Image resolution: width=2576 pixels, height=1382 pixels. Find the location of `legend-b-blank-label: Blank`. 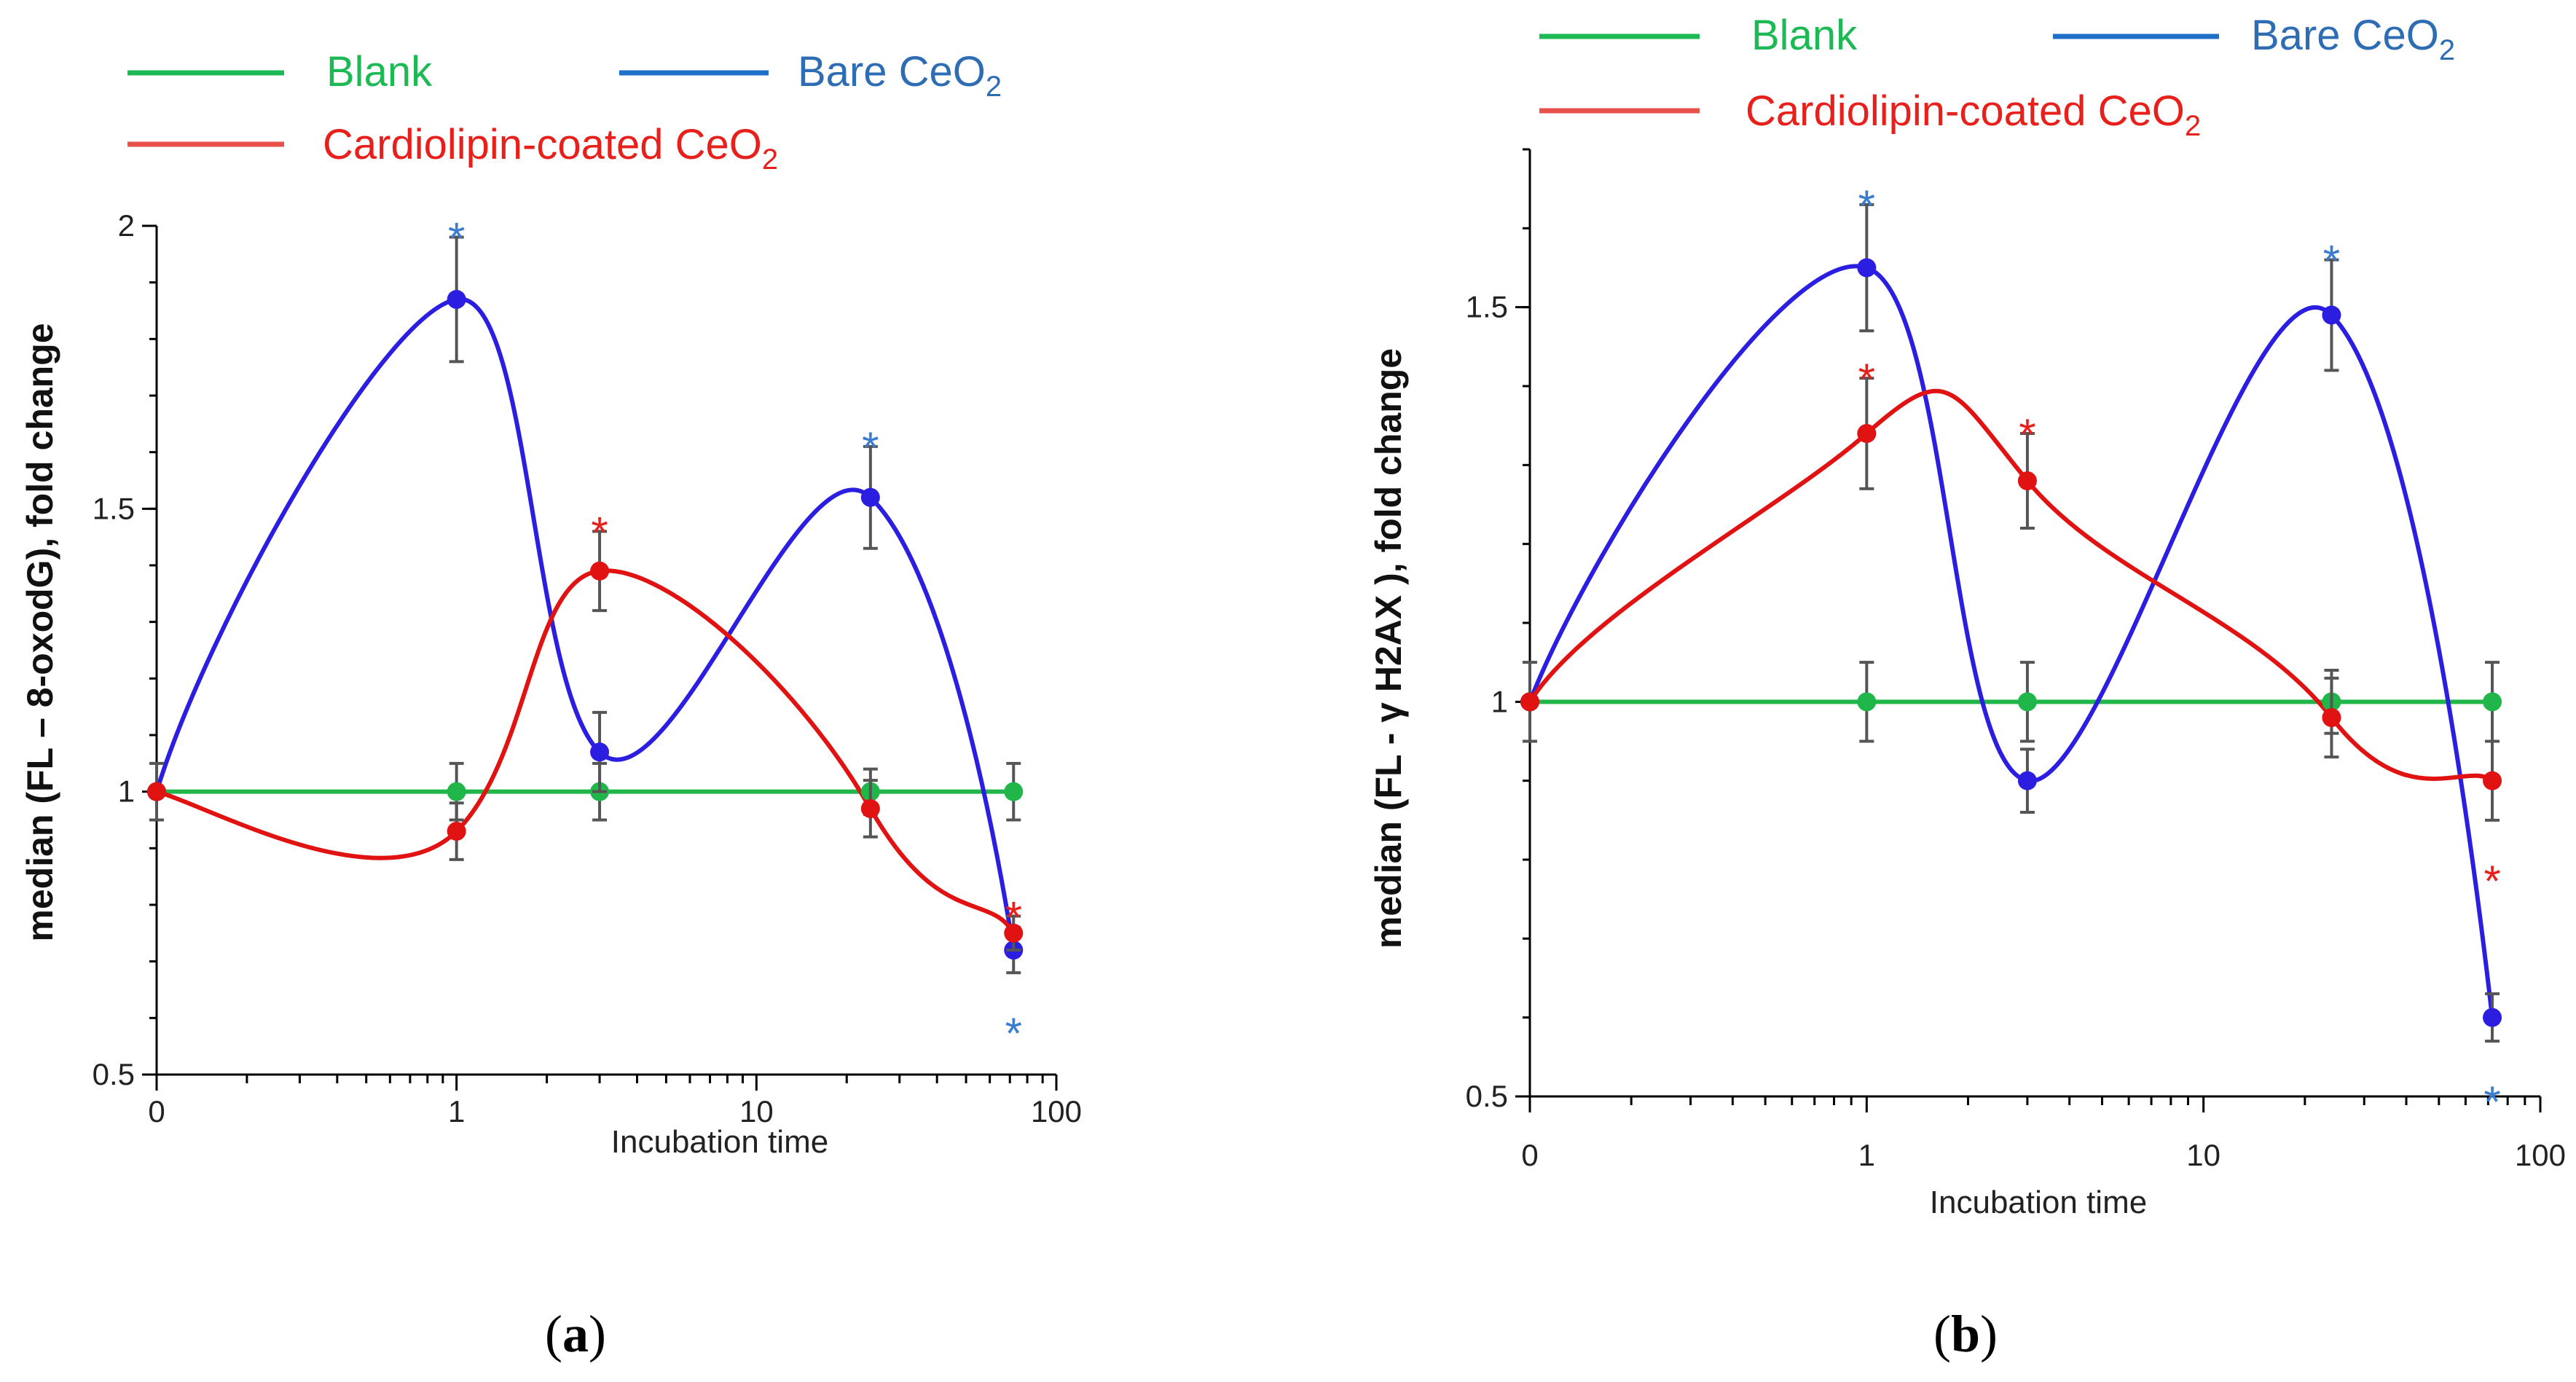

legend-b-blank-label: Blank is located at coordinates (1804, 35).